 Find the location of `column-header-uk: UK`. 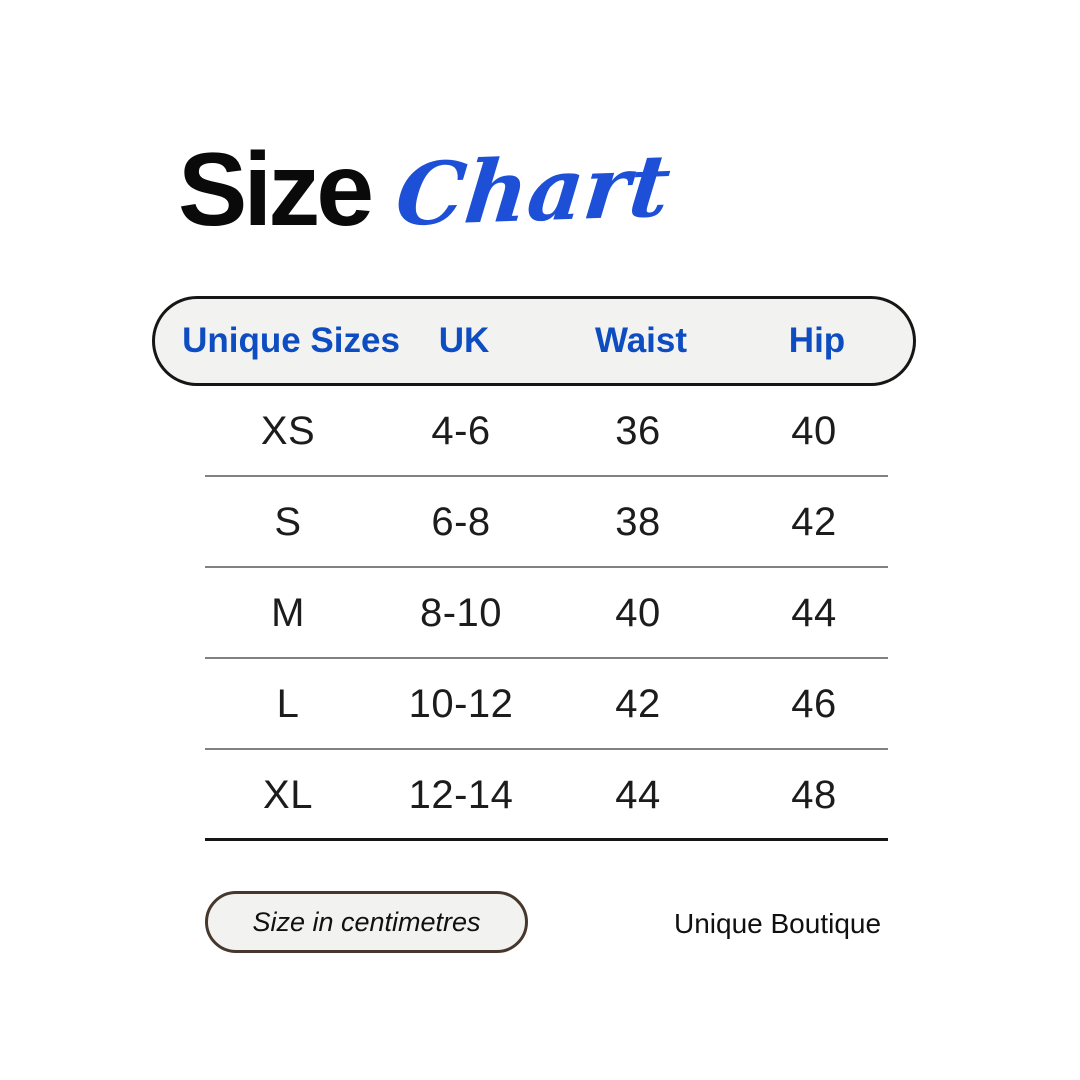

column-header-uk: UK is located at coordinates (464, 340).